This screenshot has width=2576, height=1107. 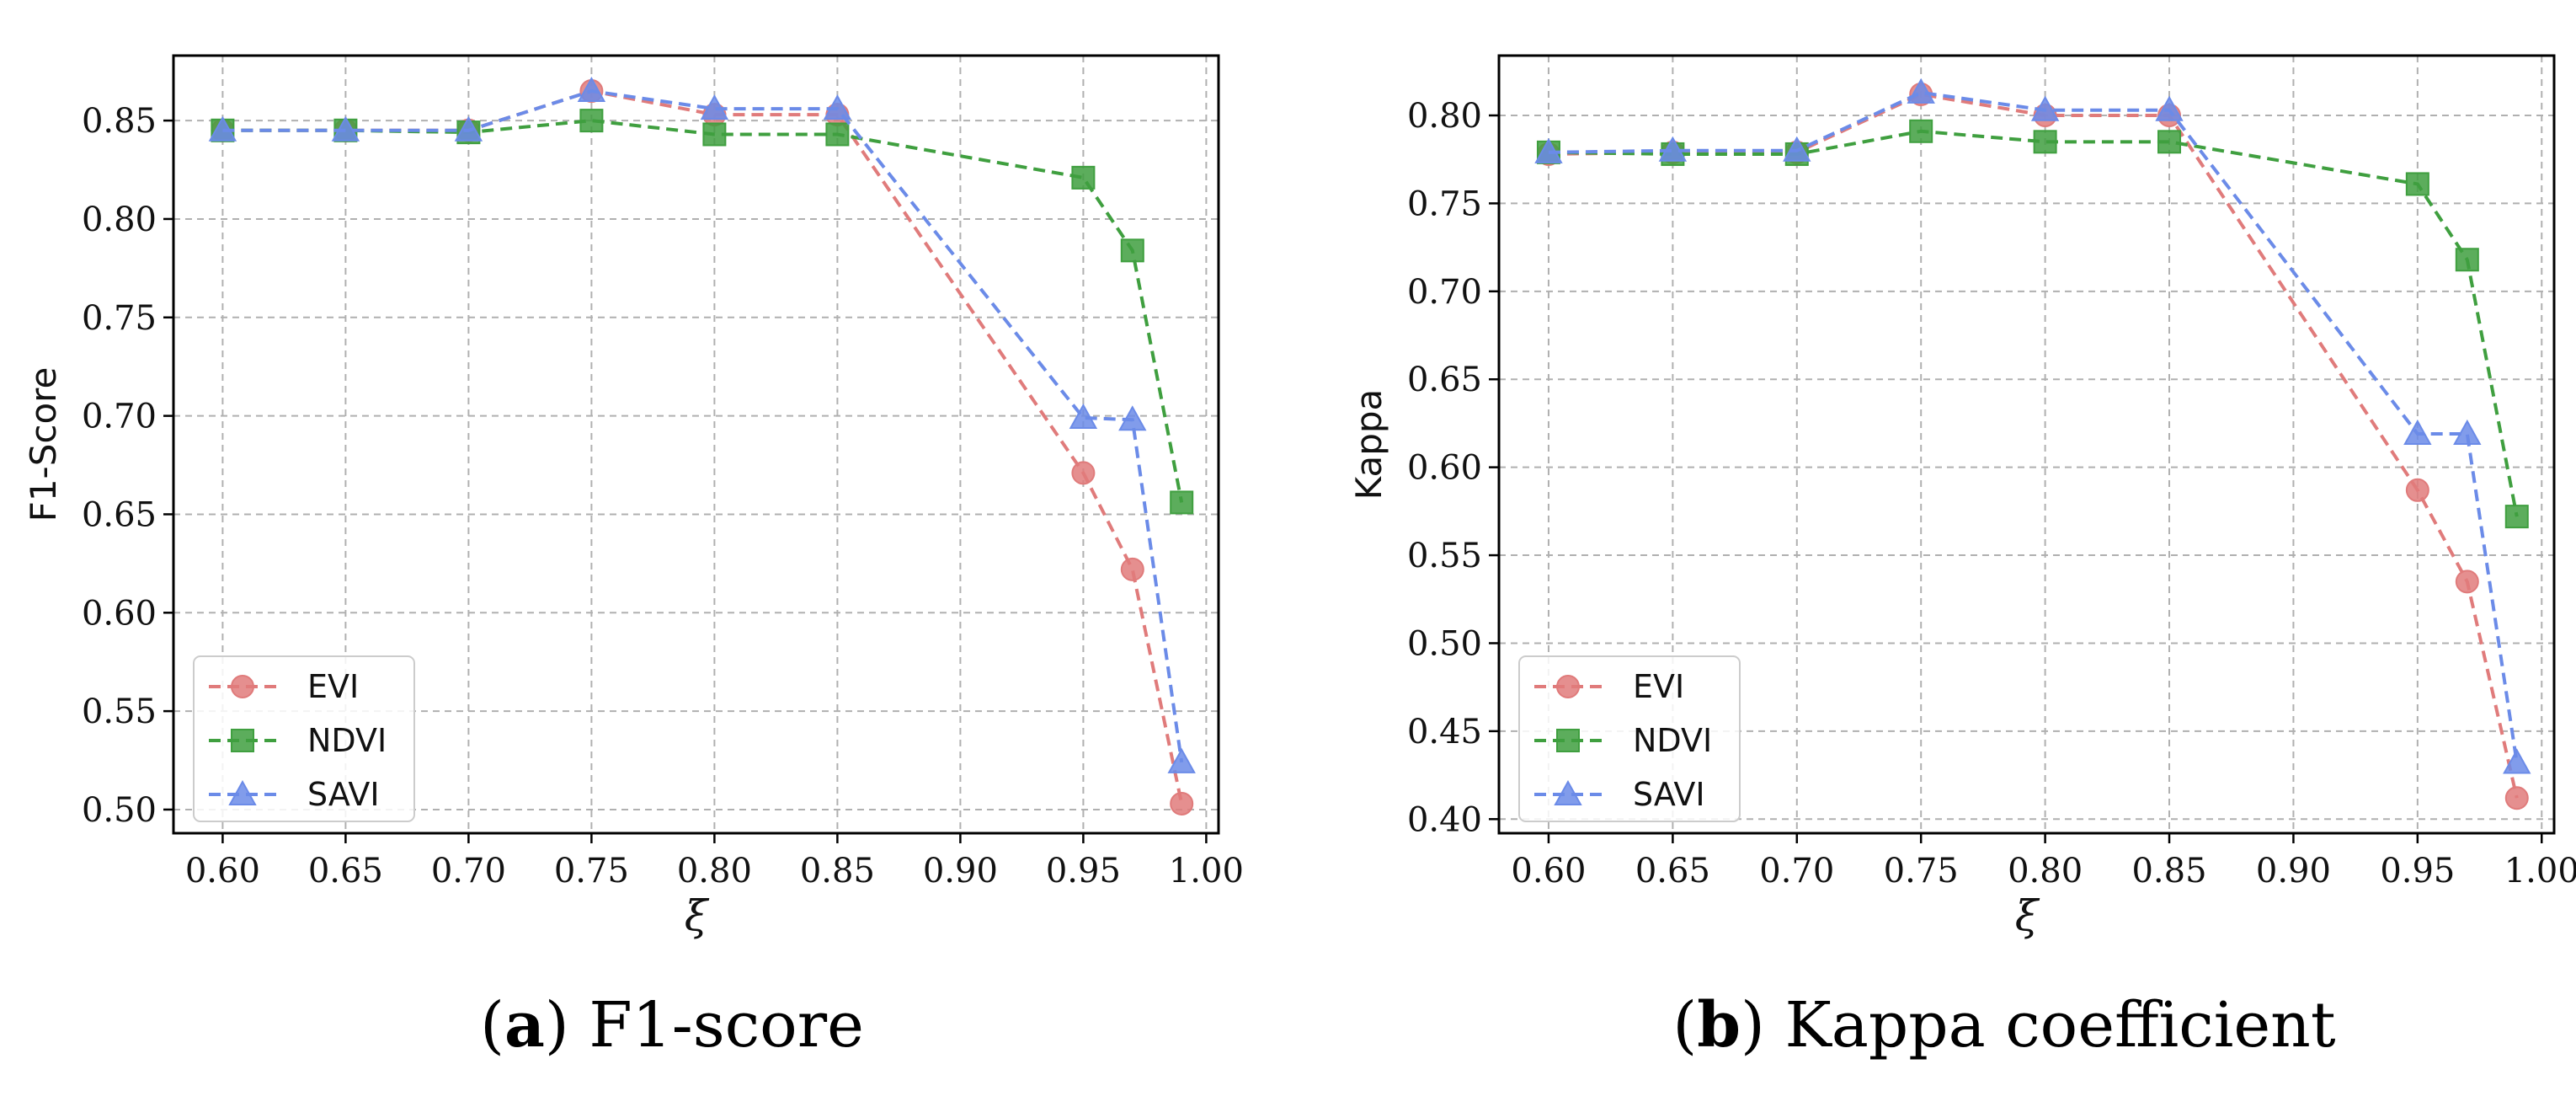 What do you see at coordinates (1368, 444) in the screenshot?
I see `y-axis-label: Kappa` at bounding box center [1368, 444].